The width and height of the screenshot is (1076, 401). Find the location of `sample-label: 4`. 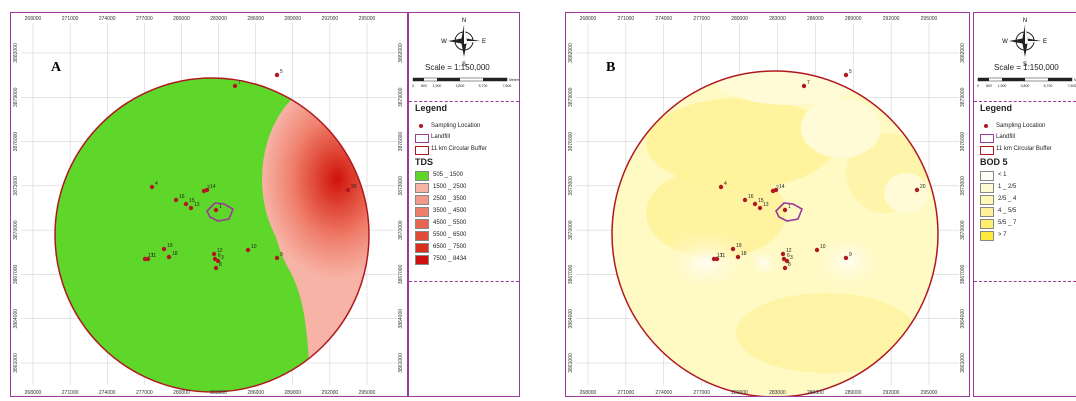

sample-label: 4 is located at coordinates (725, 184).